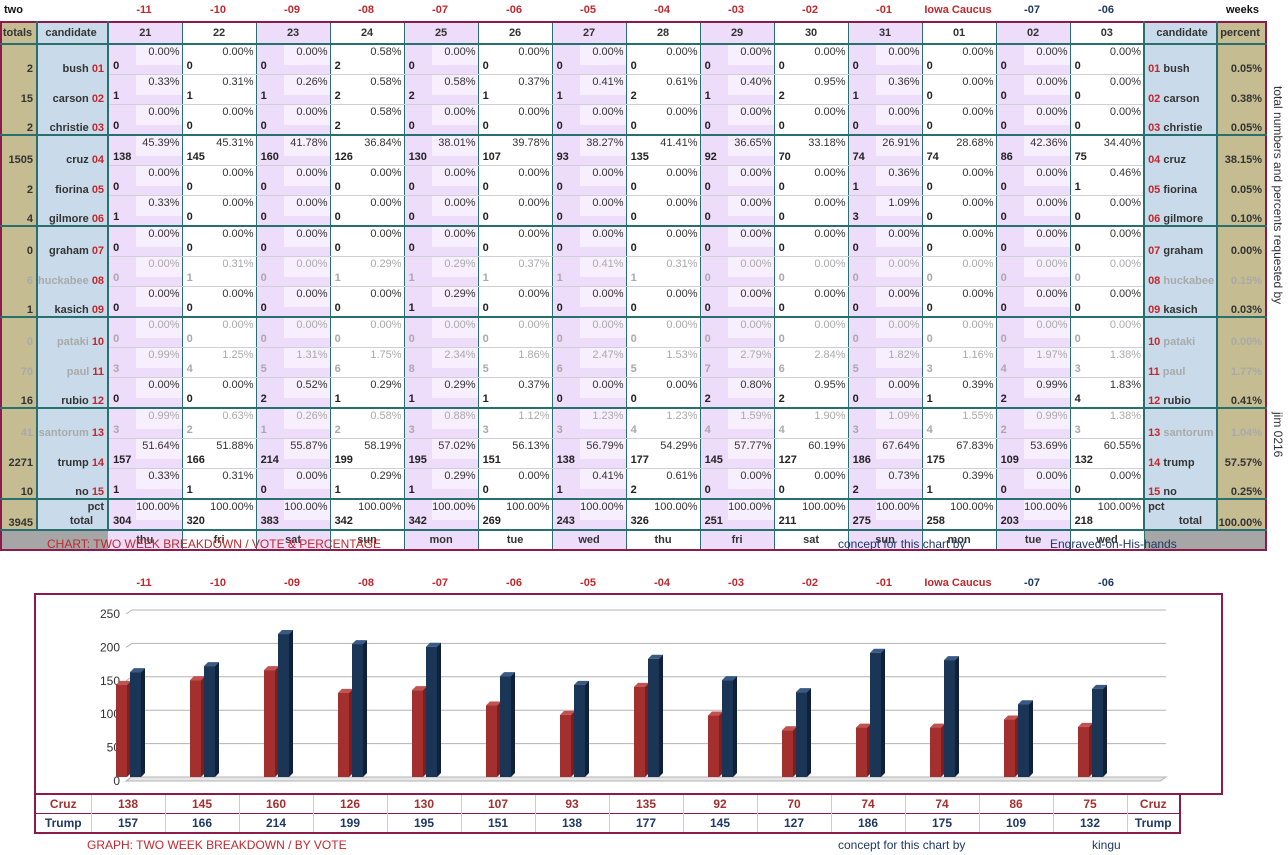 This screenshot has height=855, width=1288. I want to click on candidate-number: 03, so click(98, 128).